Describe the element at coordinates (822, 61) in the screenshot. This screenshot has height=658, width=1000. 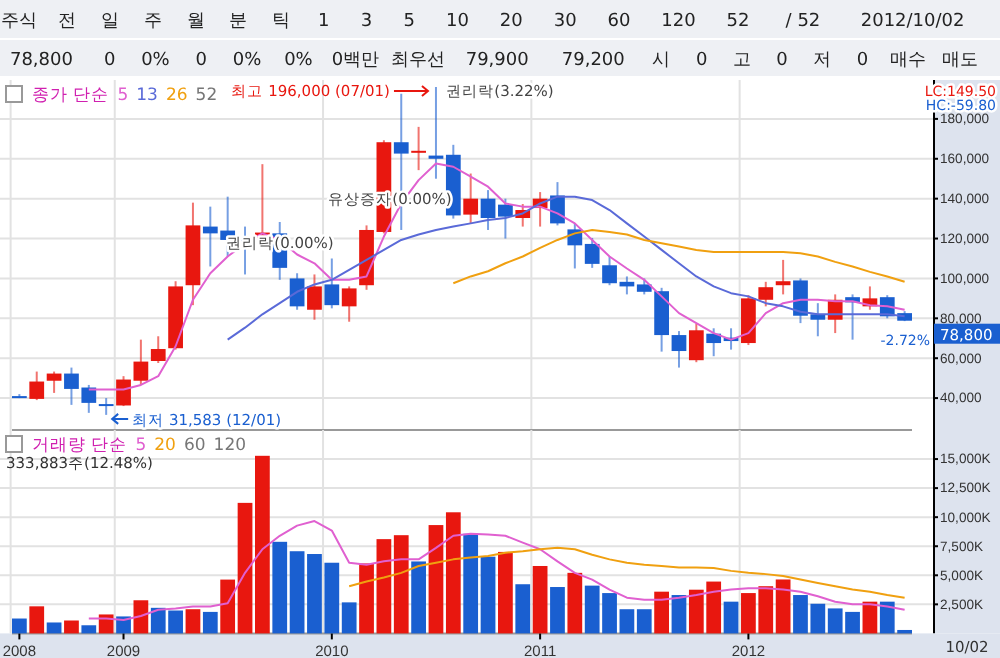
I see `text: 저` at that location.